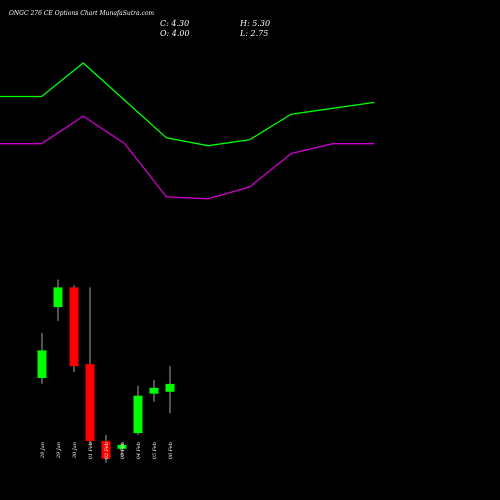 This screenshot has height=500, width=500. I want to click on x-tick-label-5: 03 Feb, so click(123, 450).